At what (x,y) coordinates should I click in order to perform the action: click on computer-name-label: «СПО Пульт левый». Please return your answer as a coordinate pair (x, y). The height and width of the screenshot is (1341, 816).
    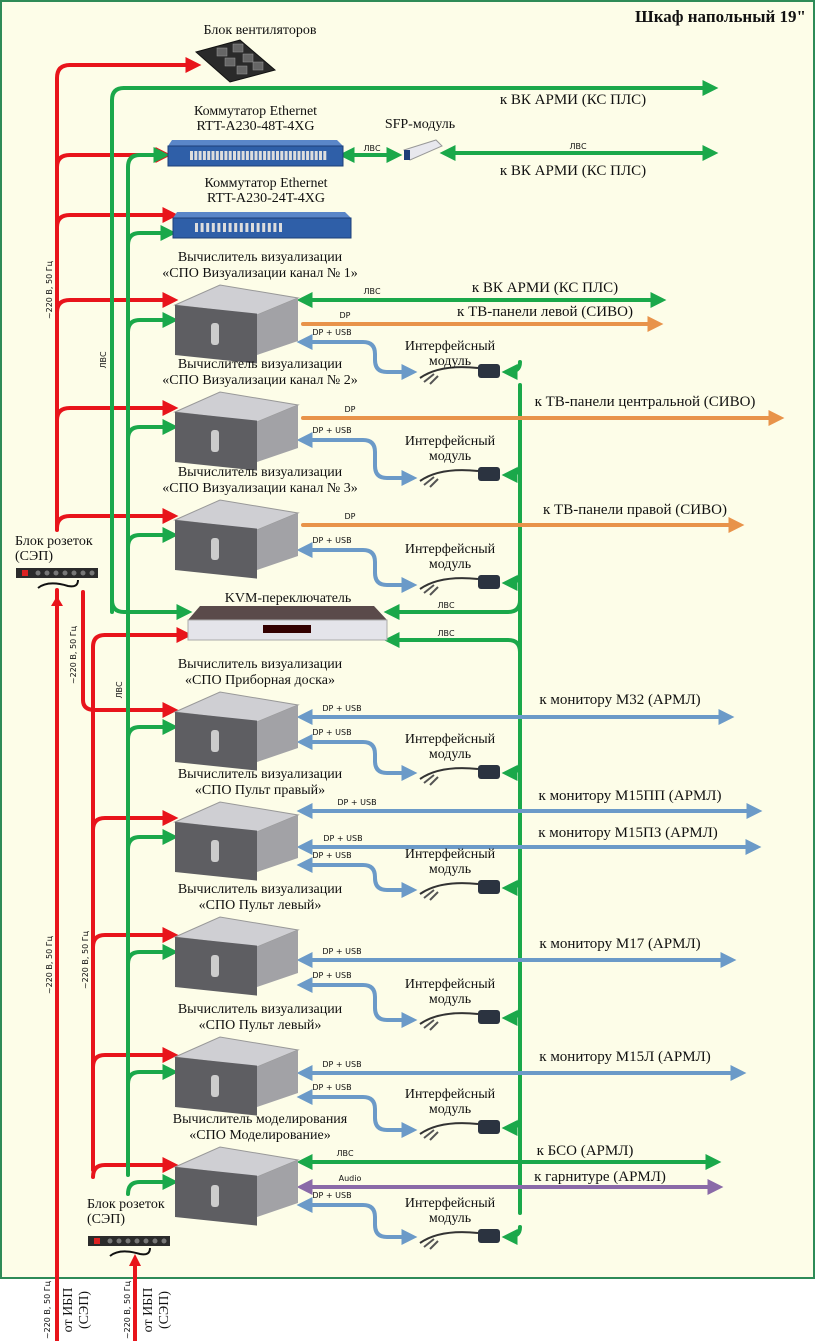
    Looking at the image, I should click on (260, 1025).